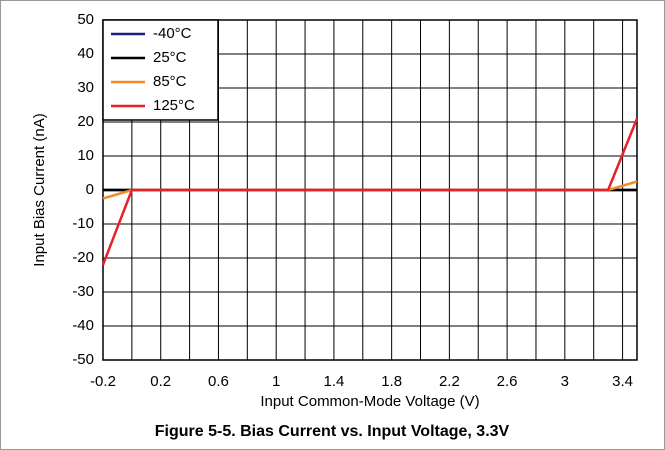 This screenshot has height=450, width=665. What do you see at coordinates (218, 381) in the screenshot?
I see `x-tick-label: 0.6` at bounding box center [218, 381].